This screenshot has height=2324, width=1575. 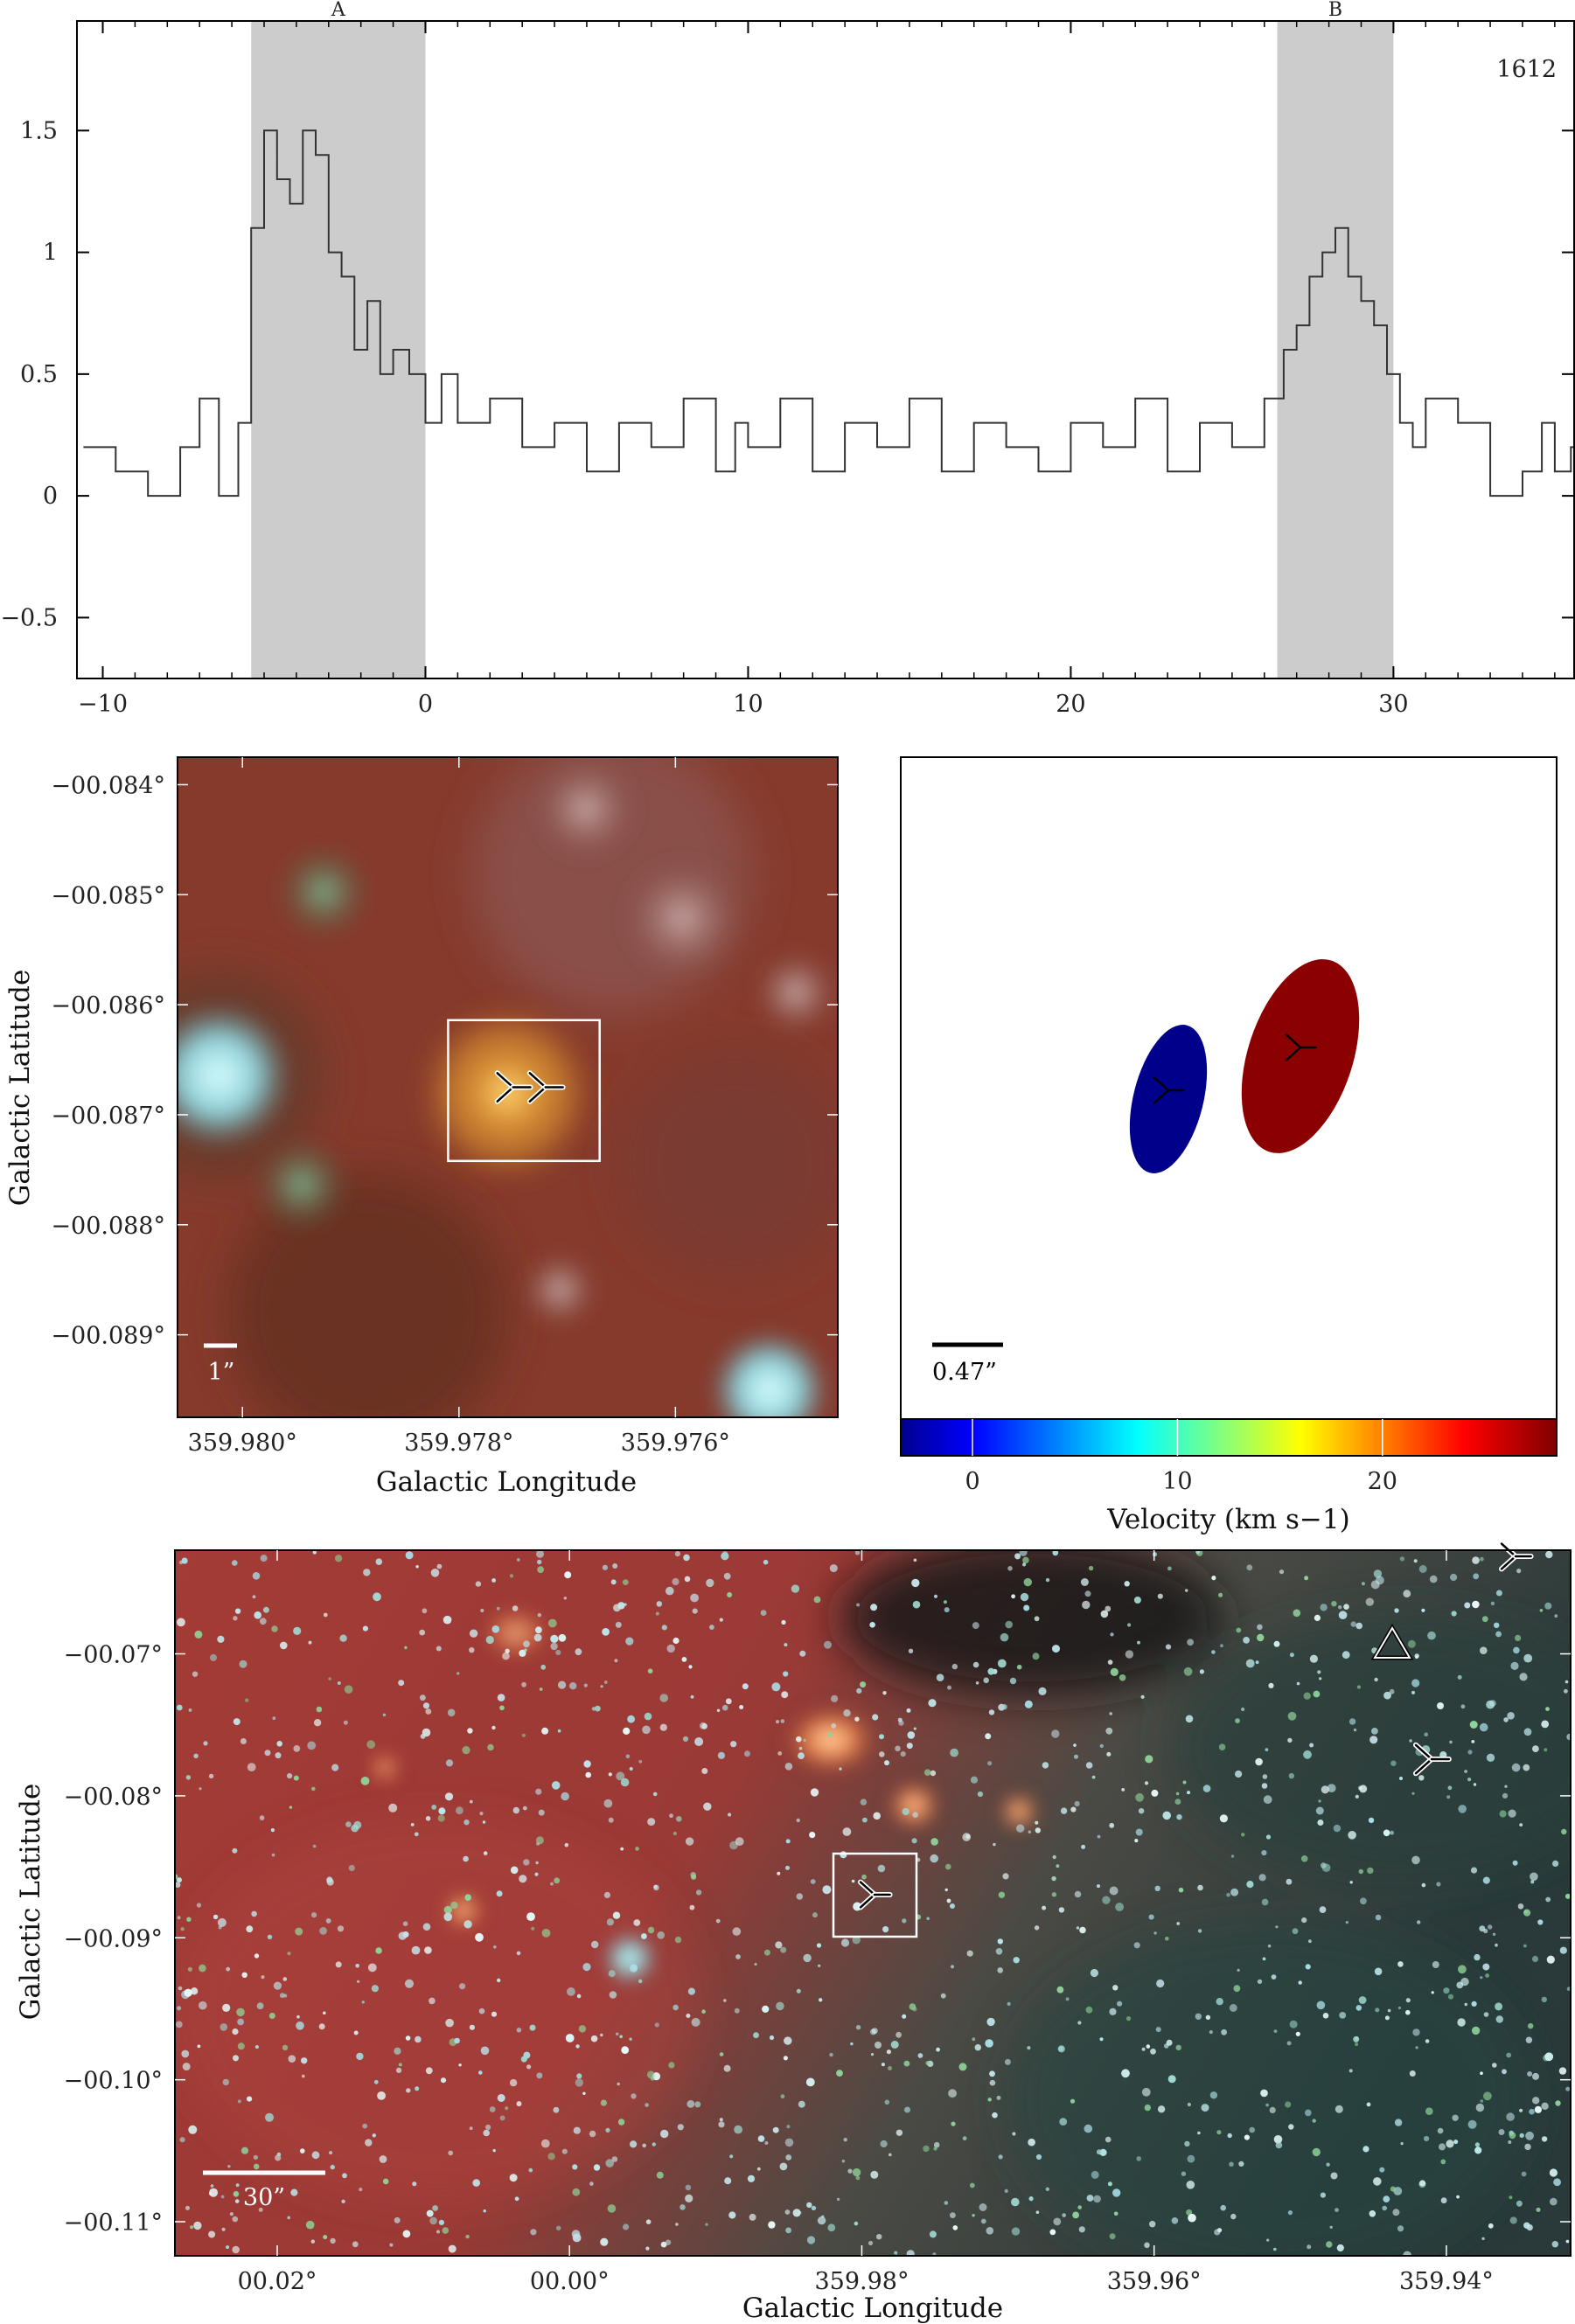 I want to click on spectrum-x-tick-label: 20, so click(x=1070, y=704).